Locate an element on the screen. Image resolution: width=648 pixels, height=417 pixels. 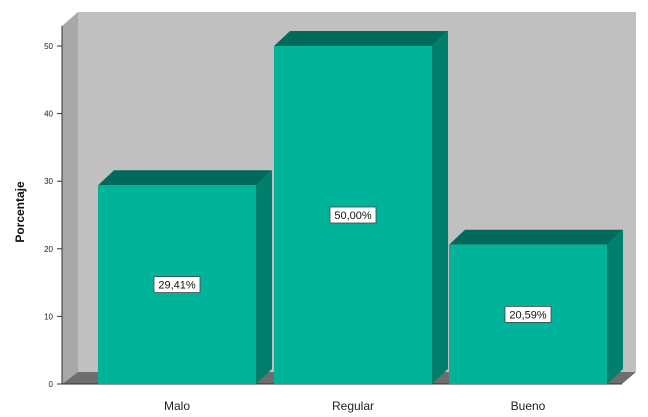
category-label: Malo is located at coordinates (177, 406).